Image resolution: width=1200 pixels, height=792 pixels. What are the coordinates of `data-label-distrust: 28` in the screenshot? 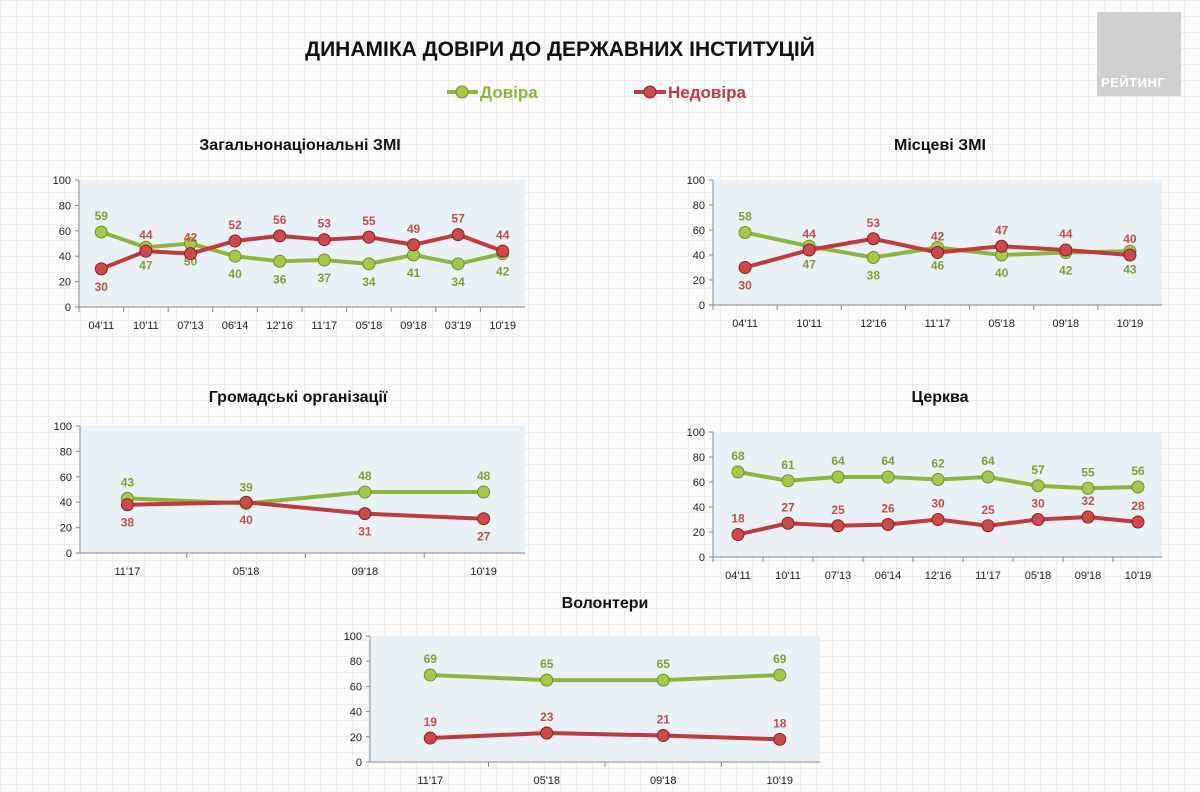 It's located at (1138, 506).